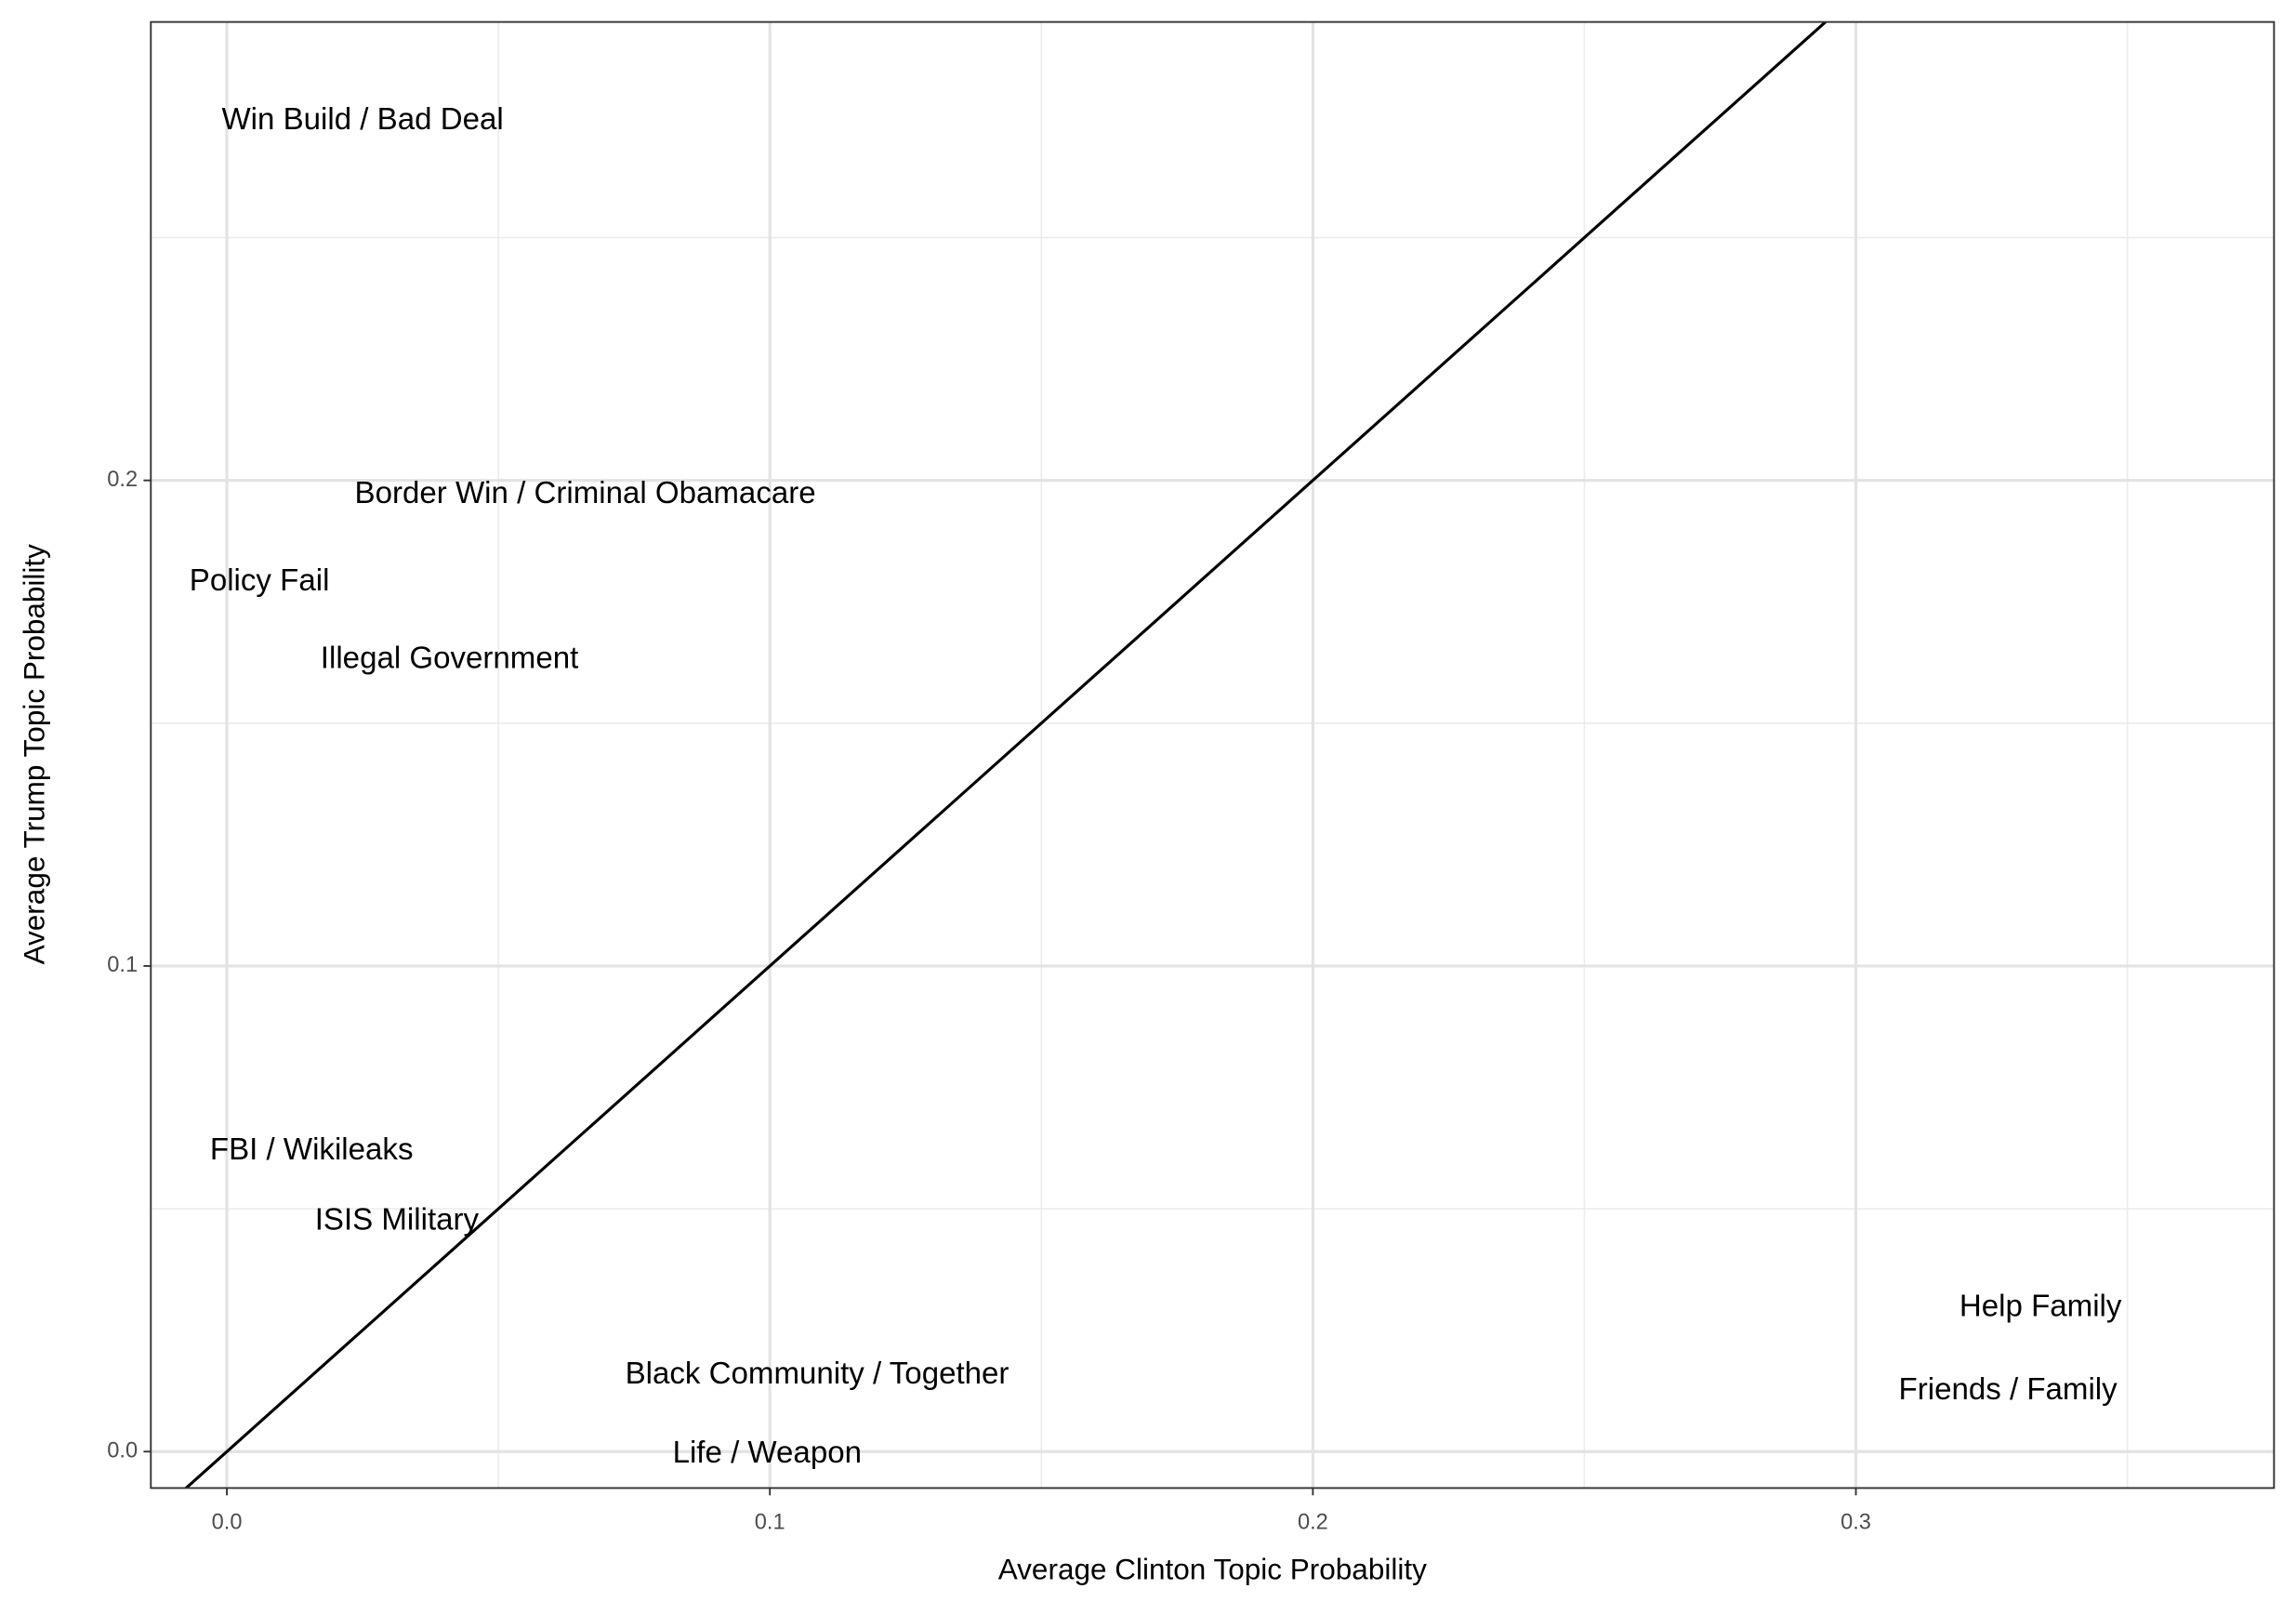  I want to click on x-tick-label: 0.2, so click(1313, 1522).